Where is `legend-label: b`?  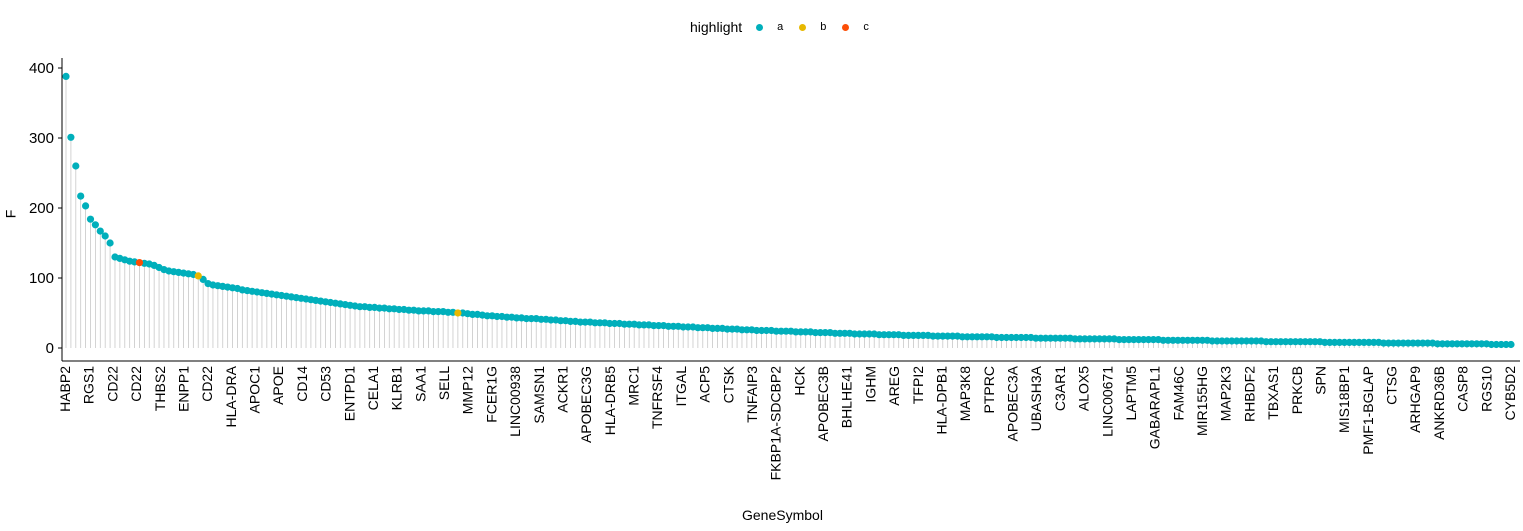 legend-label: b is located at coordinates (823, 27).